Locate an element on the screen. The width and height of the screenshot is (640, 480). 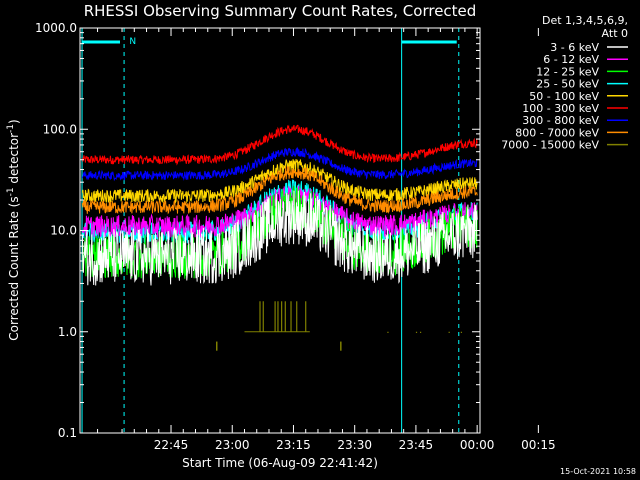
y-tick-label: 100.0 is located at coordinates (60, 129).